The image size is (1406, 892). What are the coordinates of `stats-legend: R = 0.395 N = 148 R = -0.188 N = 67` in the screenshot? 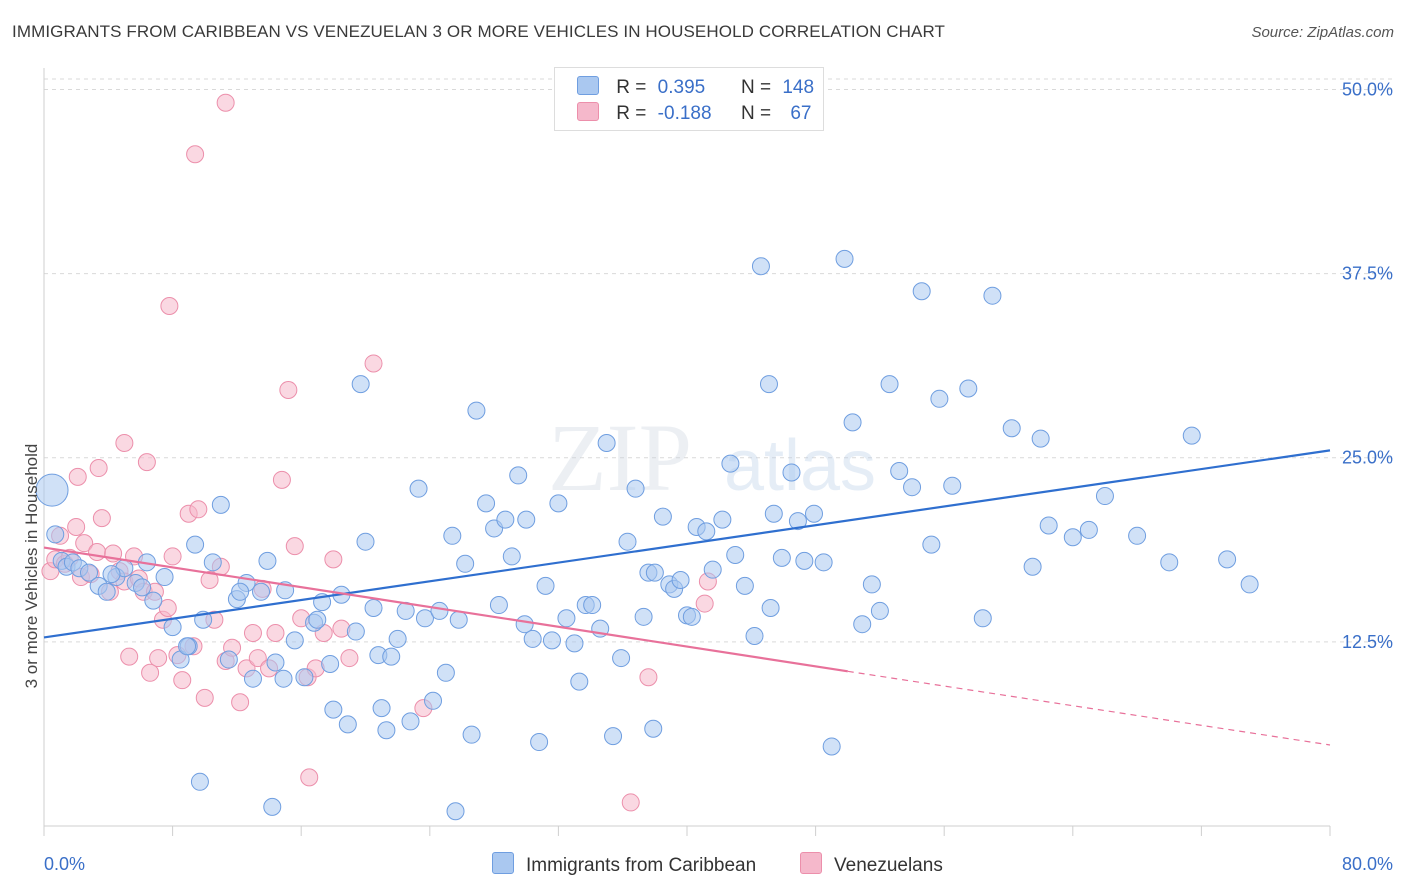 It's located at (689, 99).